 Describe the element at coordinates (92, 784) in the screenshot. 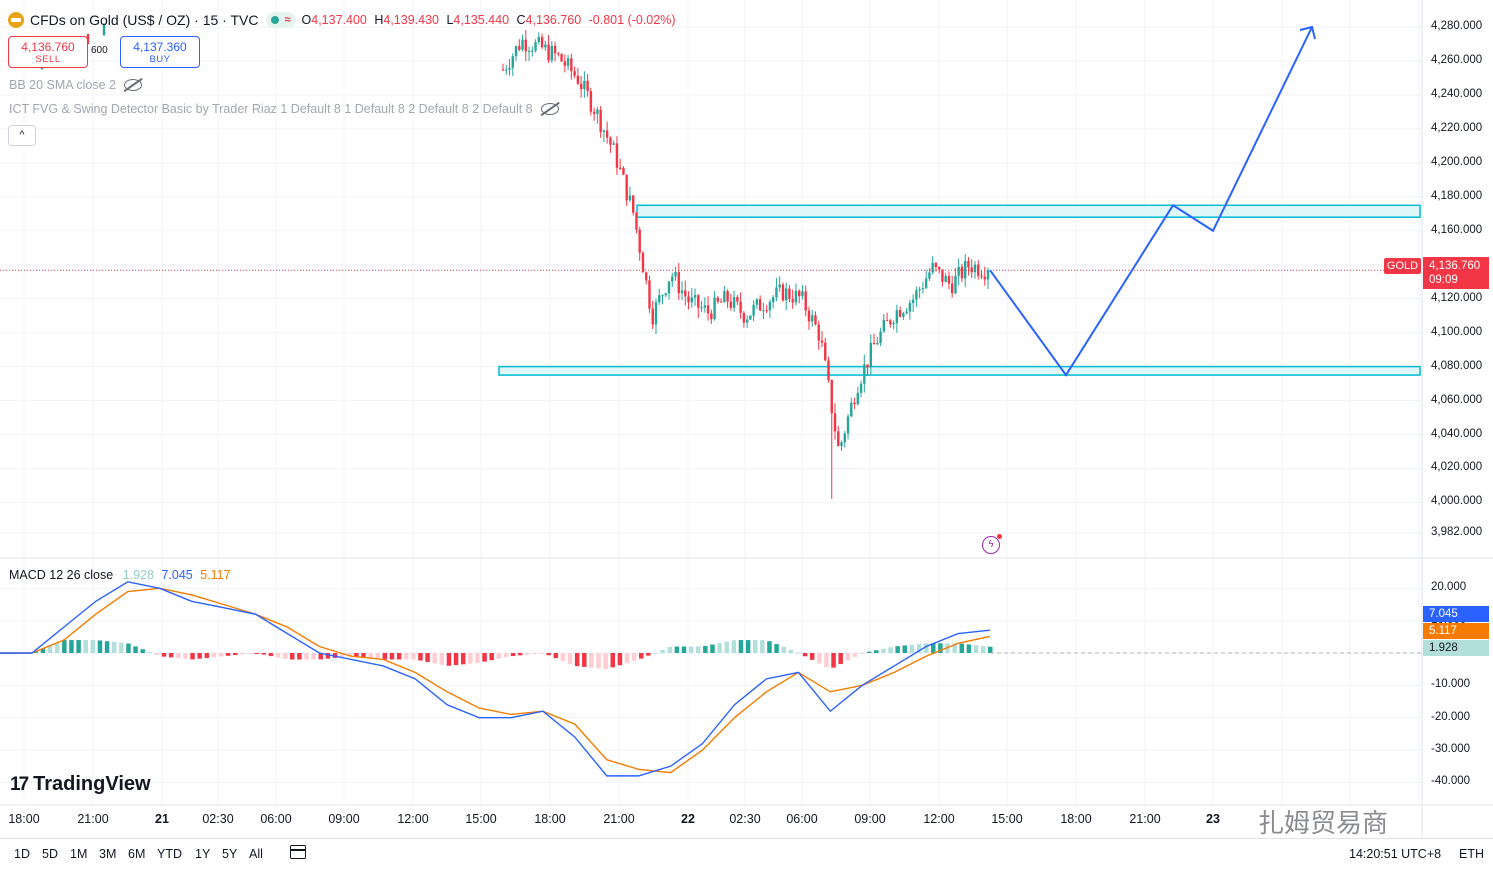

I see `tradingview-brand: TradingView` at that location.